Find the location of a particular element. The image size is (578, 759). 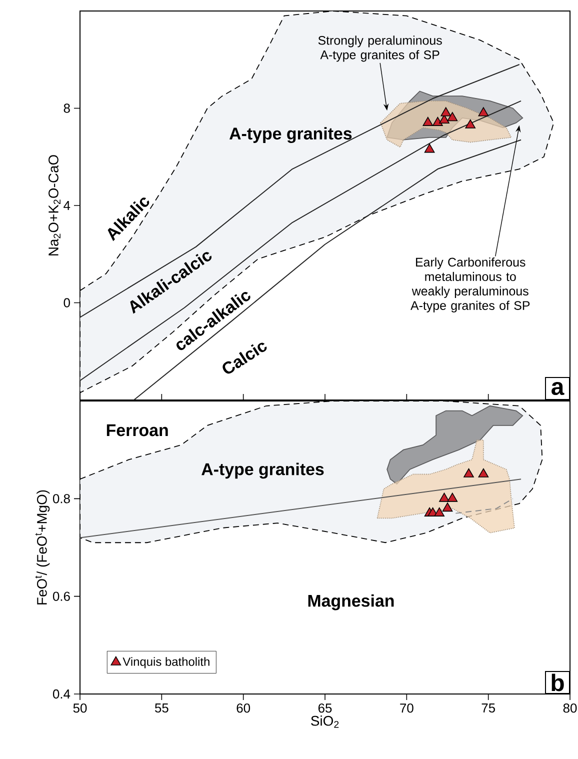

y-tick-label: 0.6 is located at coordinates (61, 596).